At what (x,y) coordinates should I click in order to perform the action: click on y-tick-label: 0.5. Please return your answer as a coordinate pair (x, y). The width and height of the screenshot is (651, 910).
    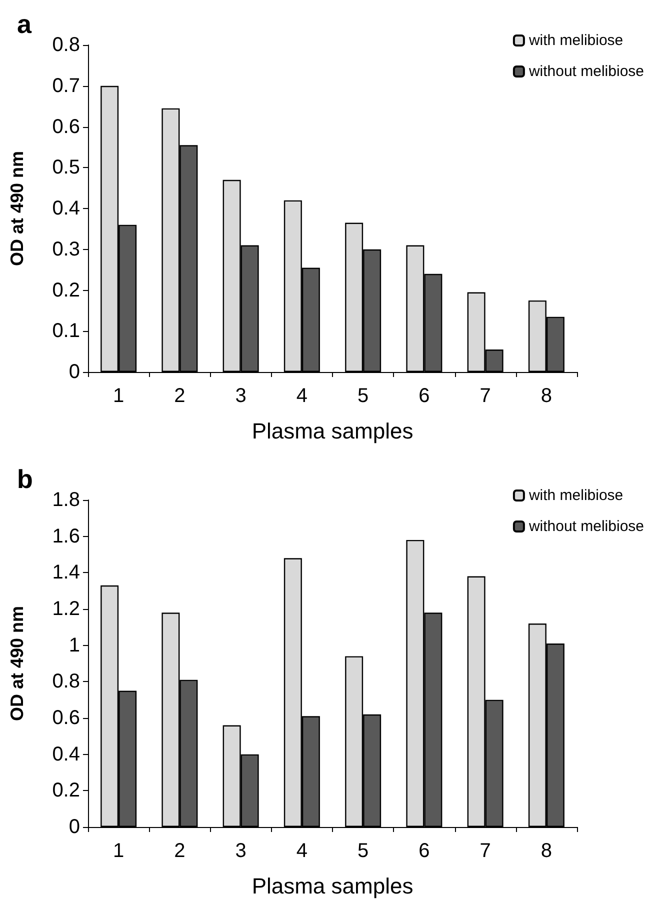
    Looking at the image, I should click on (66, 167).